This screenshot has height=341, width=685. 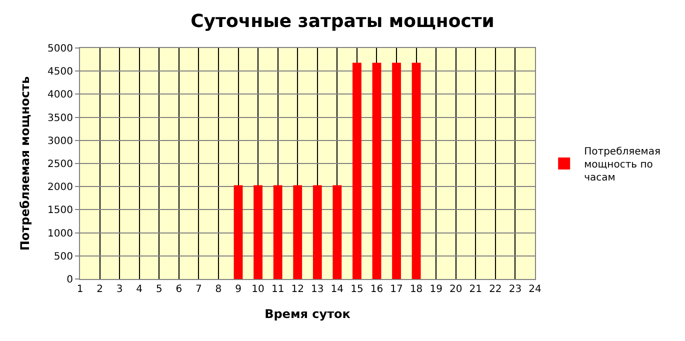 What do you see at coordinates (475, 289) in the screenshot?
I see `x-tick-label: 21` at bounding box center [475, 289].